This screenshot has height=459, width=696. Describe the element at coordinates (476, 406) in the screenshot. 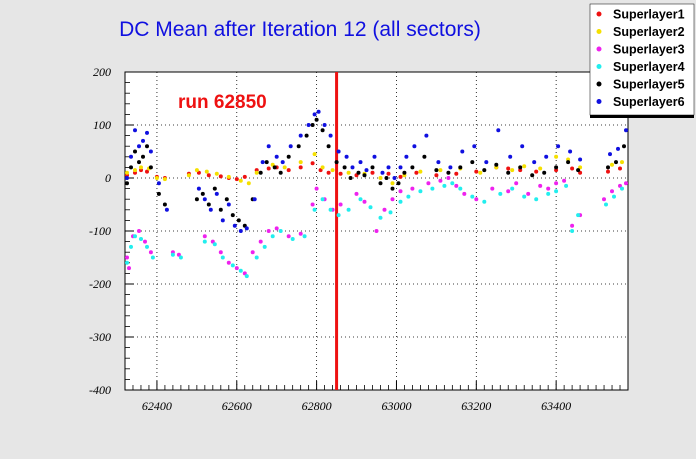

I see `x-tick-label: 63200` at that location.